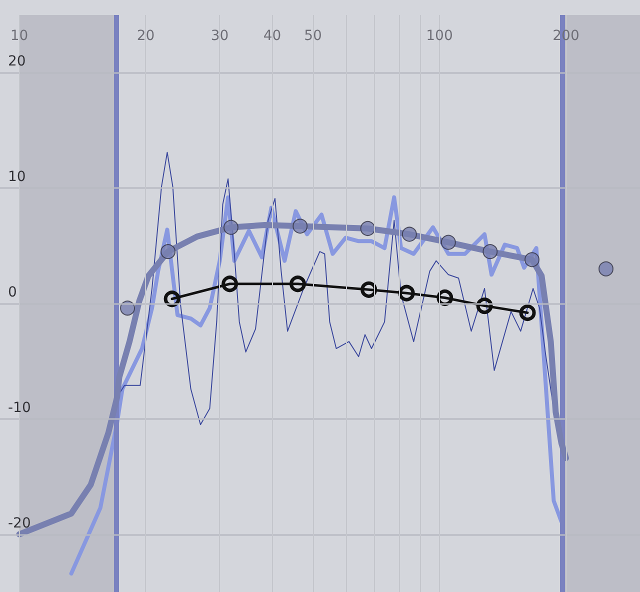  Describe the element at coordinates (17, 177) in the screenshot. I see `y-tick-label: 10` at that location.